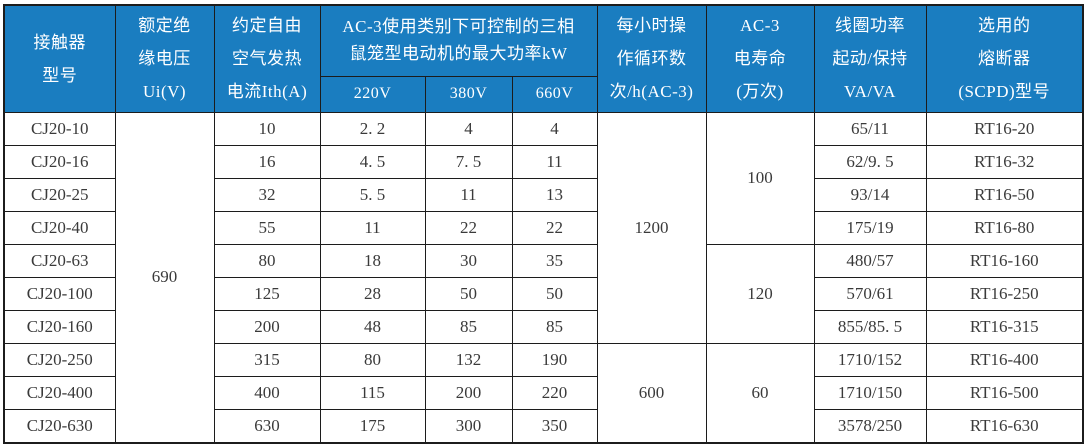  Describe the element at coordinates (1004, 326) in the screenshot. I see `cell-fuse: RT16-315` at that location.